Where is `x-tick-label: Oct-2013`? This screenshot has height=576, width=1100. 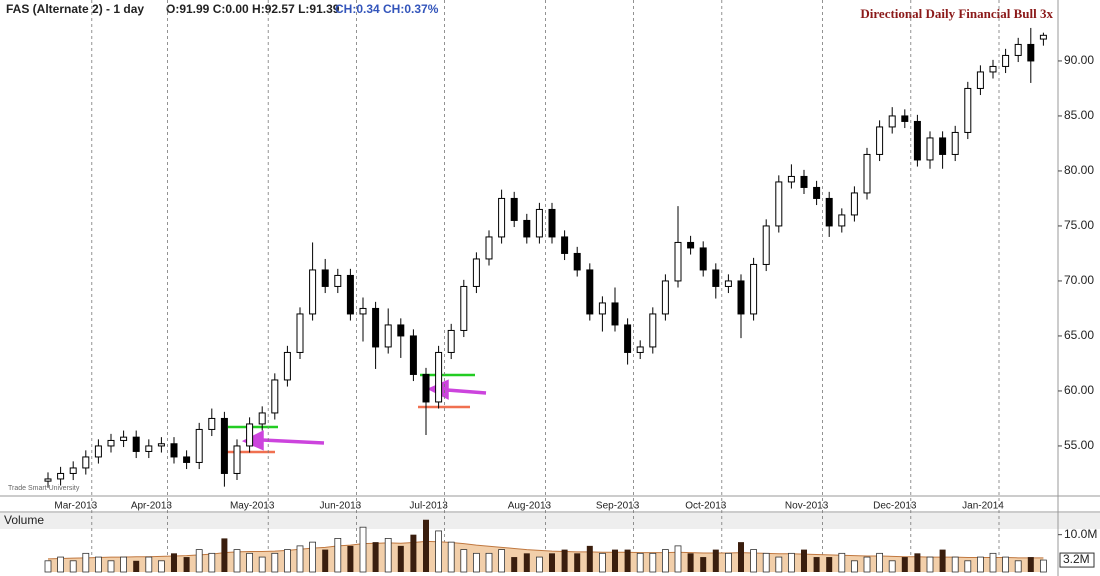 x-tick-label: Oct-2013 is located at coordinates (706, 506).